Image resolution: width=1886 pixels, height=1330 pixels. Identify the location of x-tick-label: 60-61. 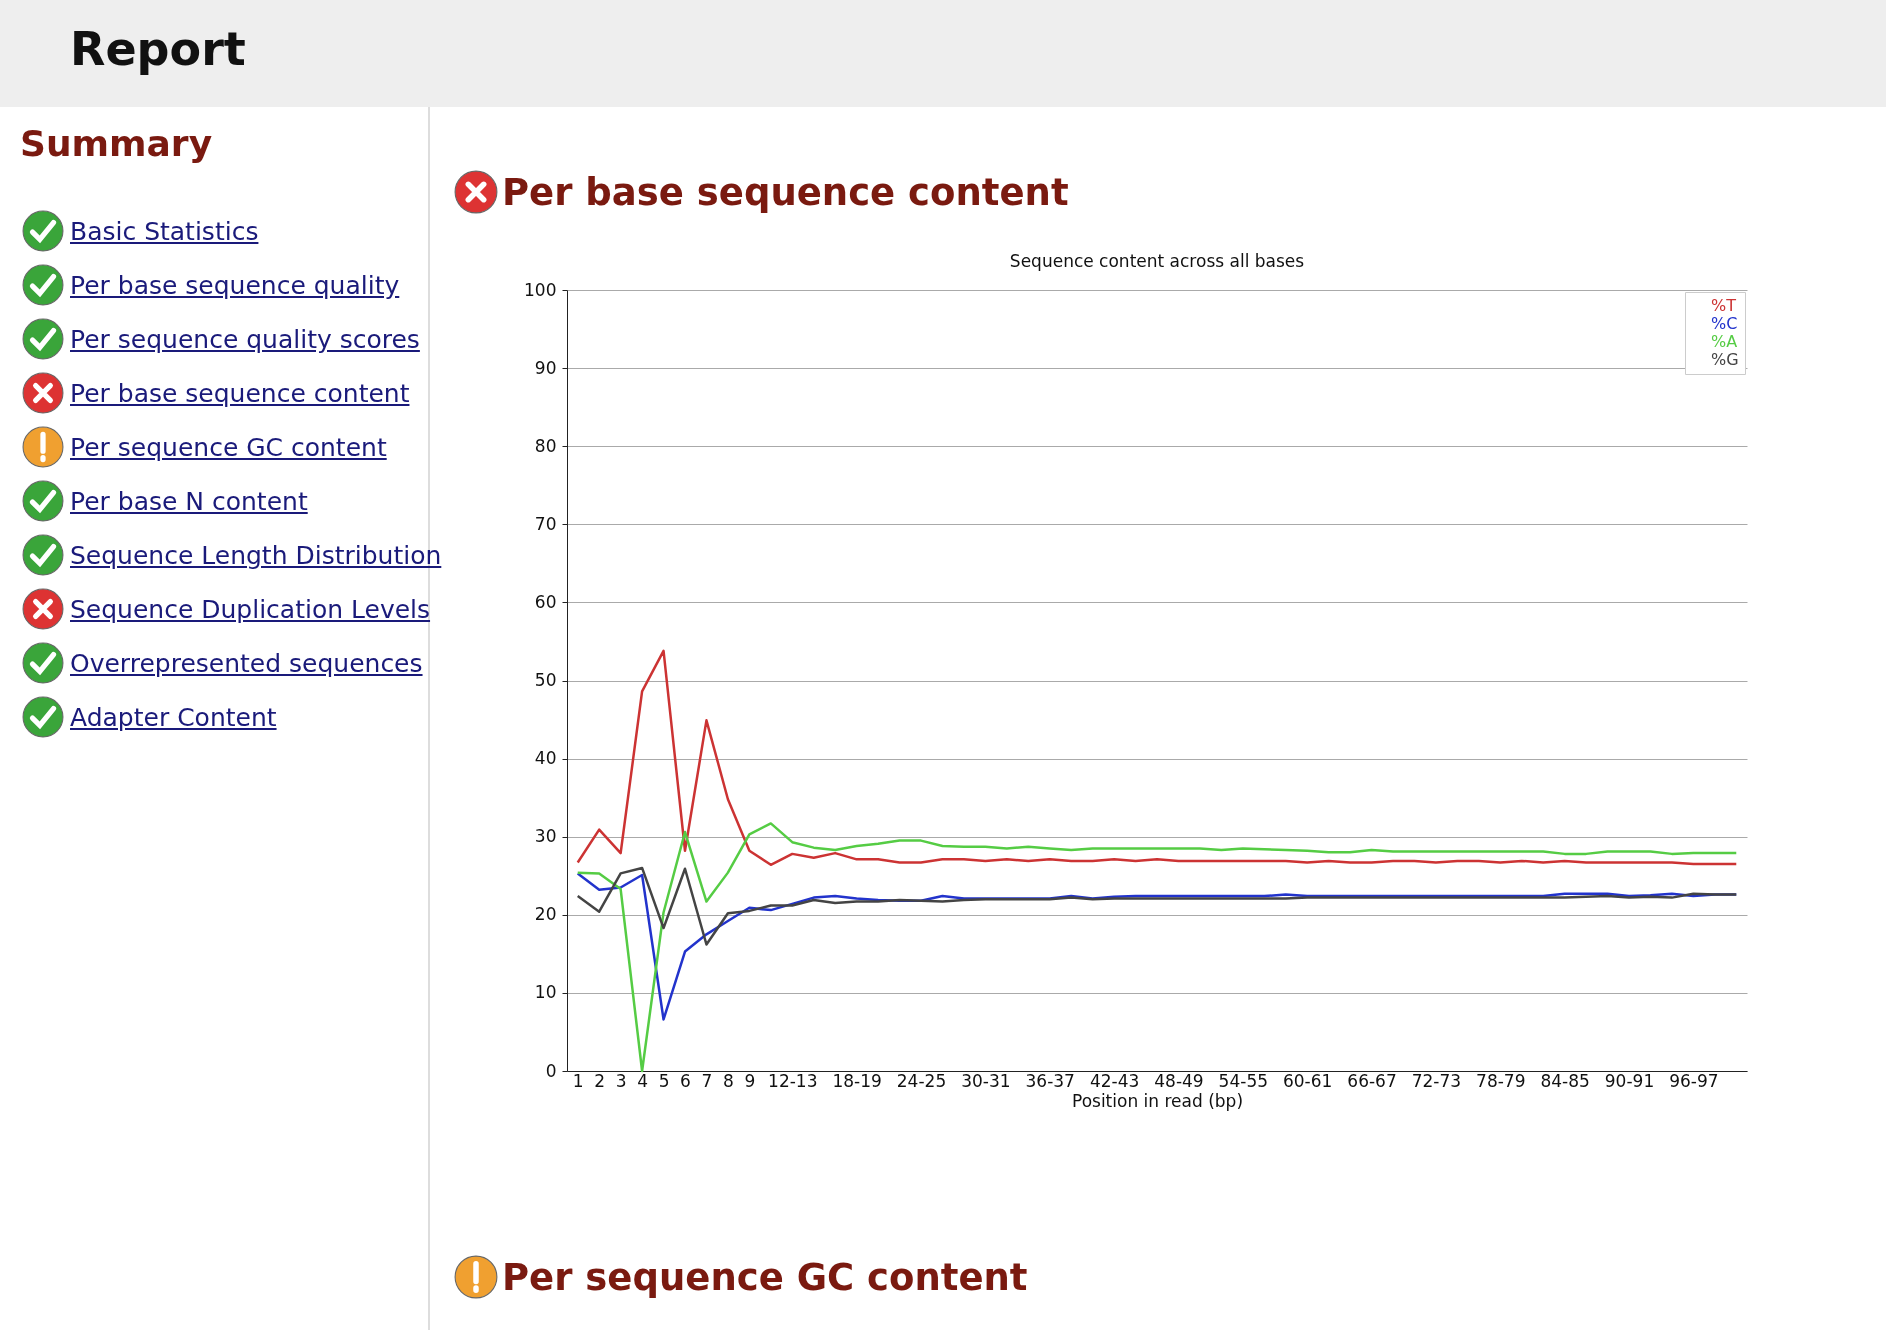
(1307, 1080).